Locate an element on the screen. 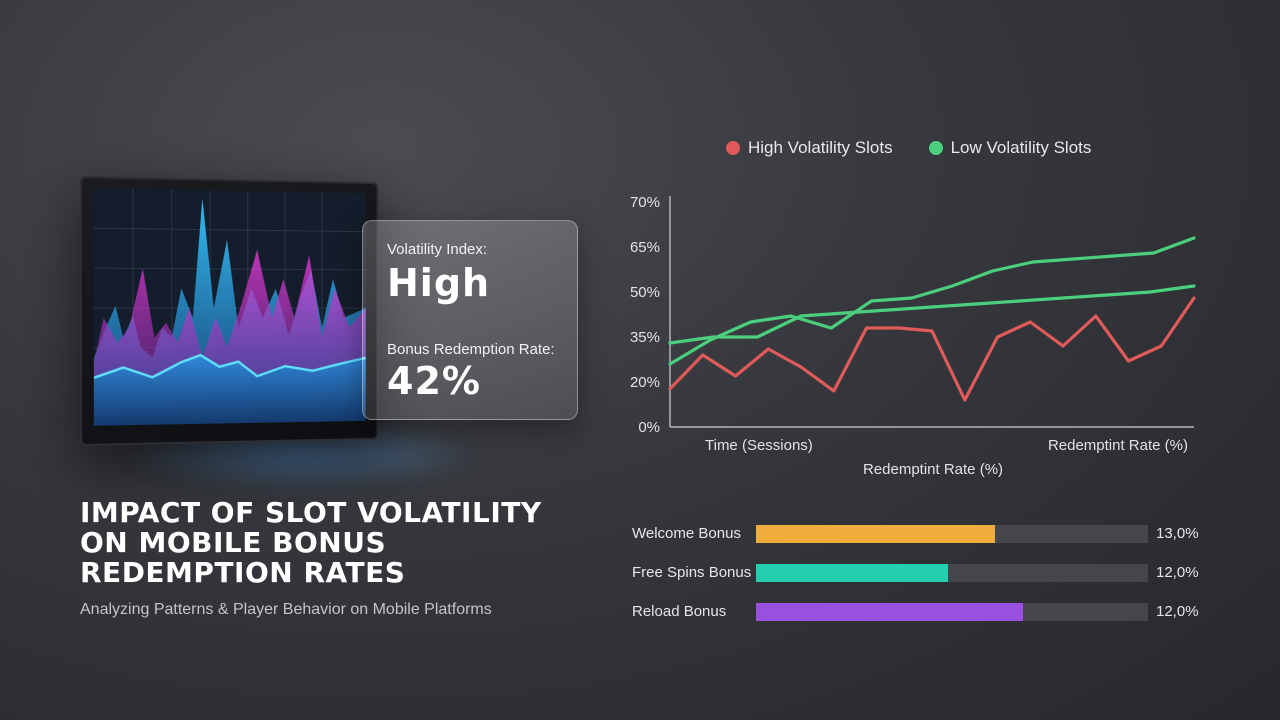  bar-category-label: Free Spins Bonus is located at coordinates (692, 572).